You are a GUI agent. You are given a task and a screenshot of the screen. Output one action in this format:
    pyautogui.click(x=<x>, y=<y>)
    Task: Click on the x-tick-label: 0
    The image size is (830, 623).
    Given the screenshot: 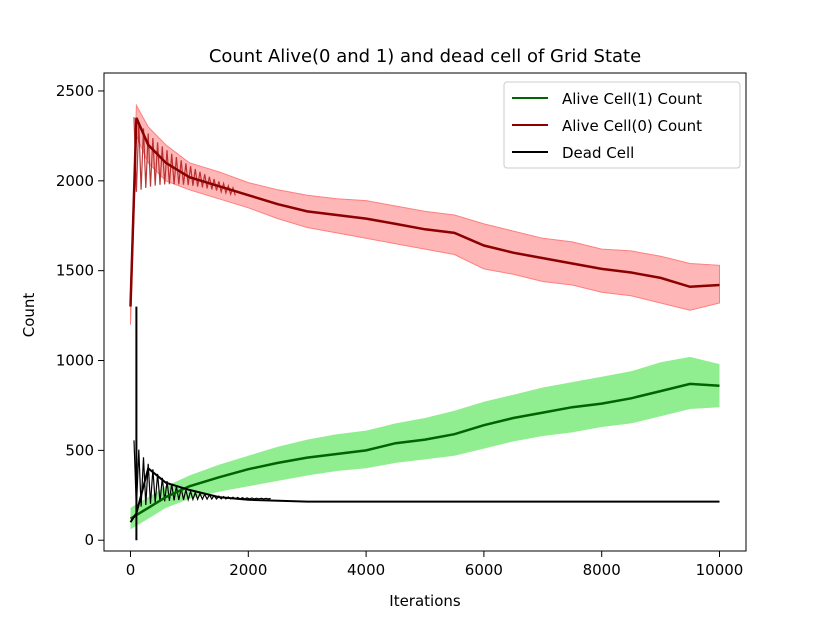 What is the action you would take?
    pyautogui.click(x=131, y=570)
    